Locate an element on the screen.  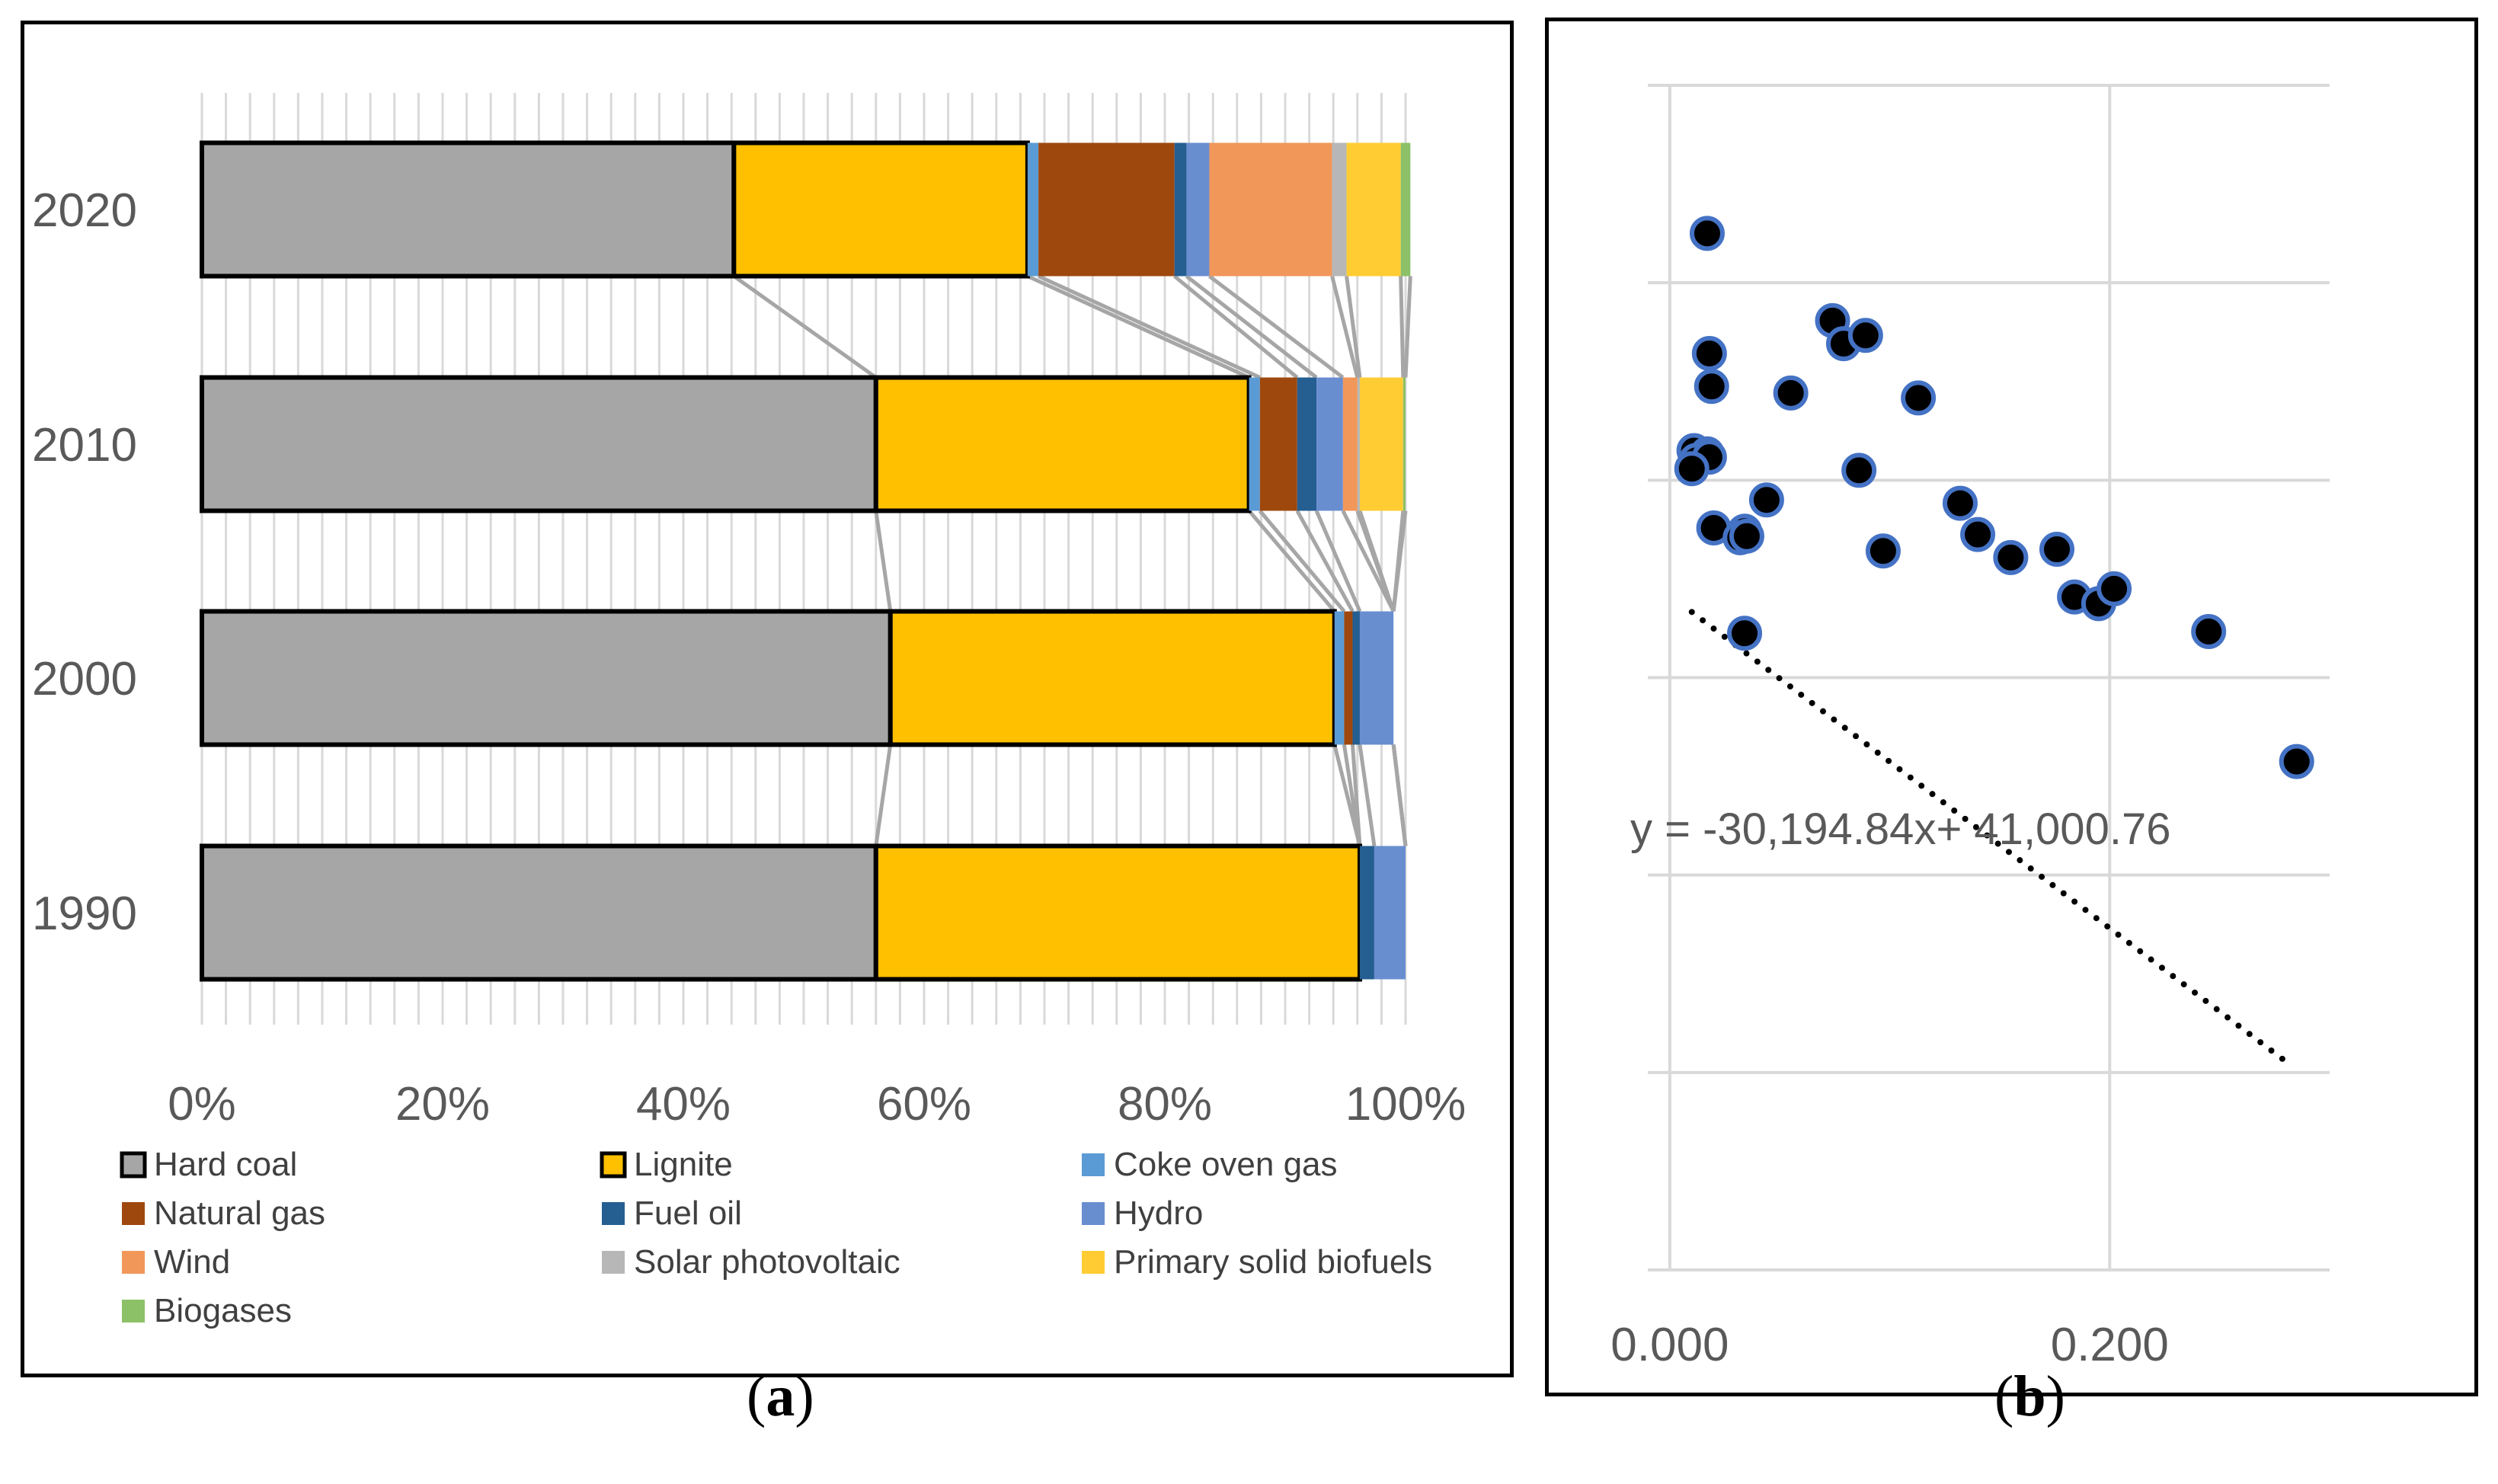
bar-lignite-2000 is located at coordinates (1112, 678).